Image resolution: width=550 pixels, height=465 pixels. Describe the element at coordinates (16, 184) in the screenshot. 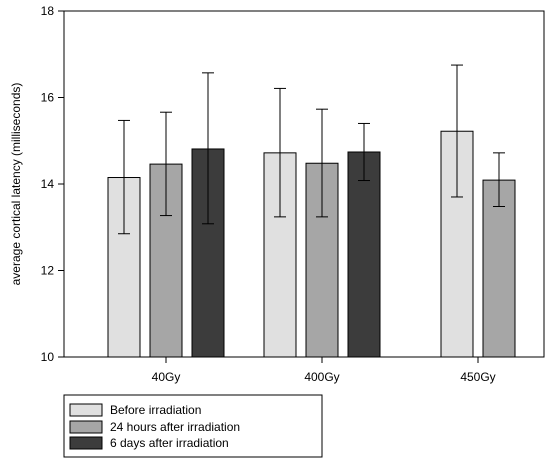

I see `y-axis-title: average cortical latency (milliseconds)` at that location.